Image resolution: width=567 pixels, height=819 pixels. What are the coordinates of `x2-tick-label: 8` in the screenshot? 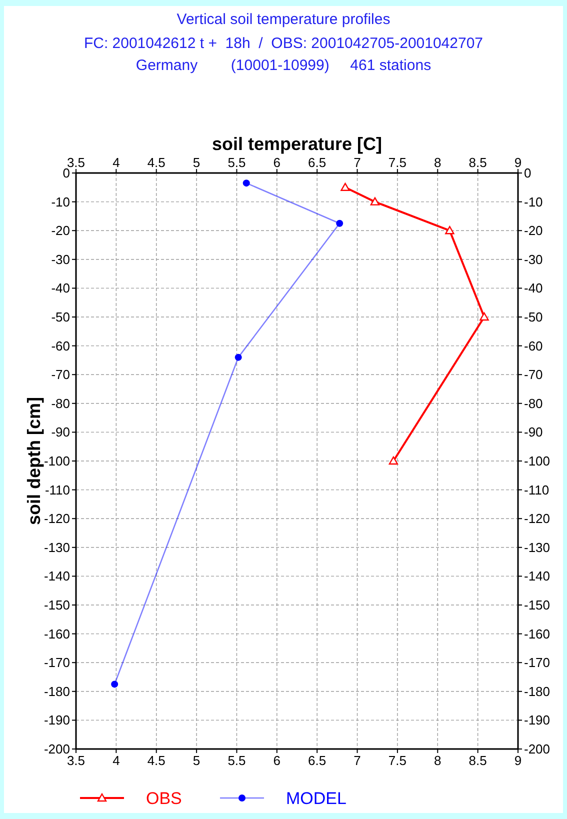 It's located at (438, 760).